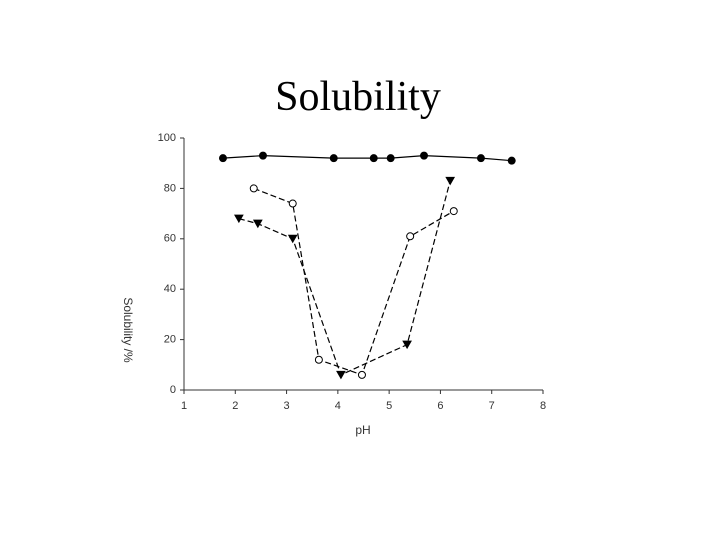 Image resolution: width=720 pixels, height=540 pixels. What do you see at coordinates (170, 289) in the screenshot?
I see `y-tick-label: 40` at bounding box center [170, 289].